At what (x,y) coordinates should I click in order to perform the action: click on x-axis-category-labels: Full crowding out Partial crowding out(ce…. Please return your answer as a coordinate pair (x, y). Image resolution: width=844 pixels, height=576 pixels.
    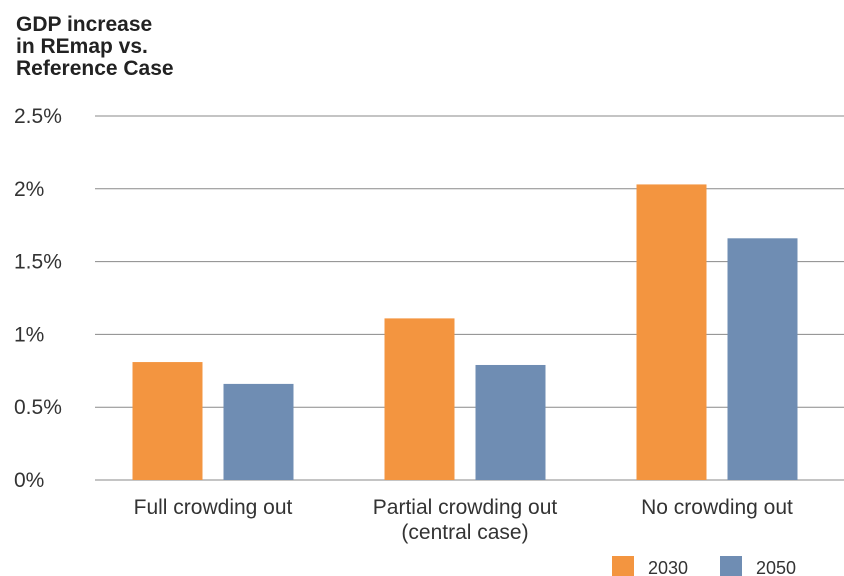
    Looking at the image, I should click on (463, 520).